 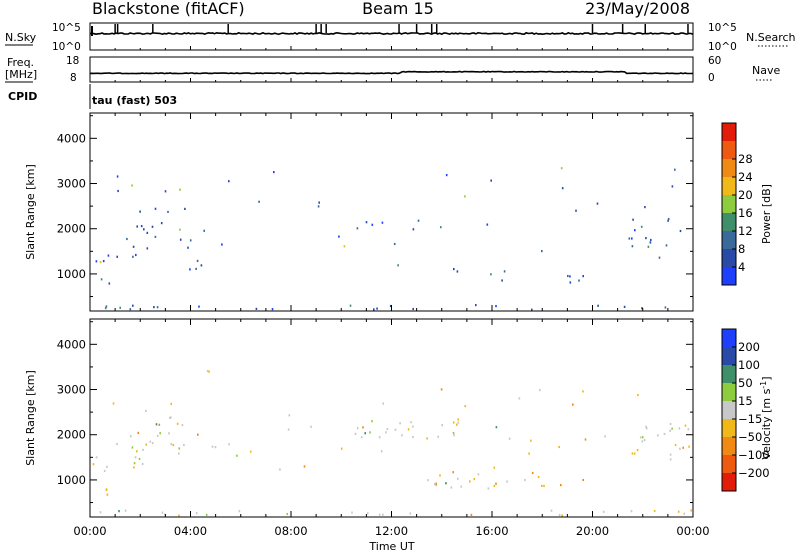 What do you see at coordinates (766, 70) in the screenshot?
I see `nave-label: Nave` at bounding box center [766, 70].